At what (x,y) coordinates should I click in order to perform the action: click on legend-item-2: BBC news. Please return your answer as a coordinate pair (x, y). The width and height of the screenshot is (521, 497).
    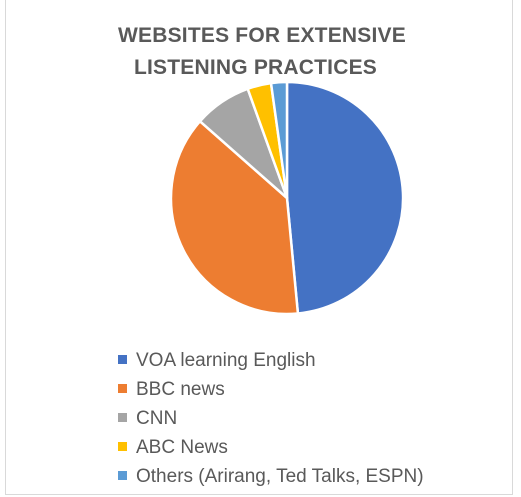
    Looking at the image, I should click on (271, 389).